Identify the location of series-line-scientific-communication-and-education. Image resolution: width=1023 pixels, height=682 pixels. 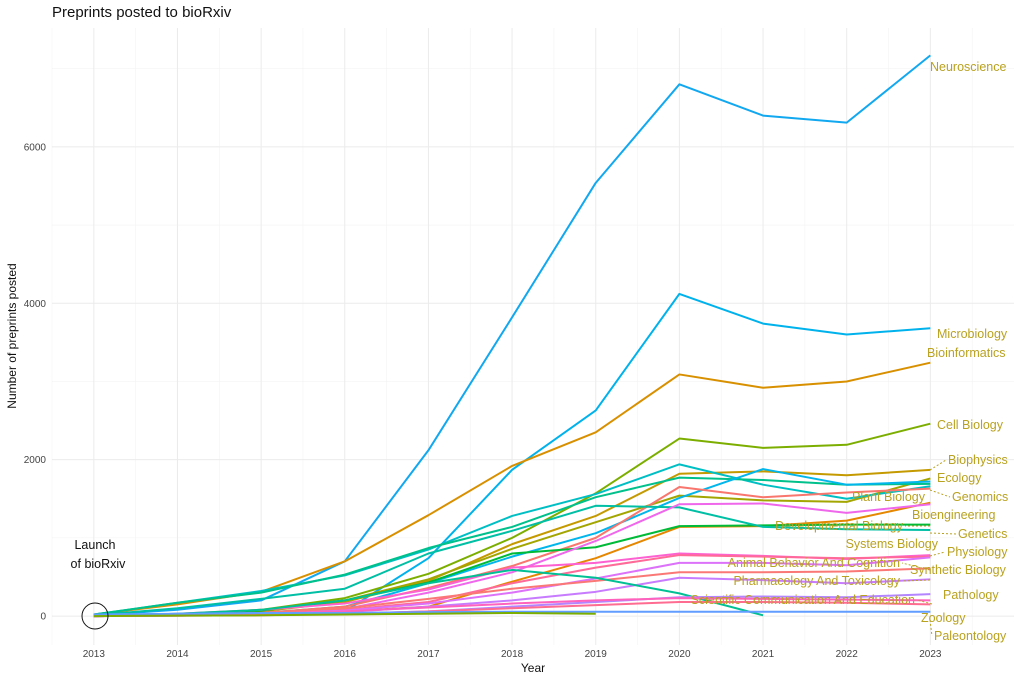
(512, 607).